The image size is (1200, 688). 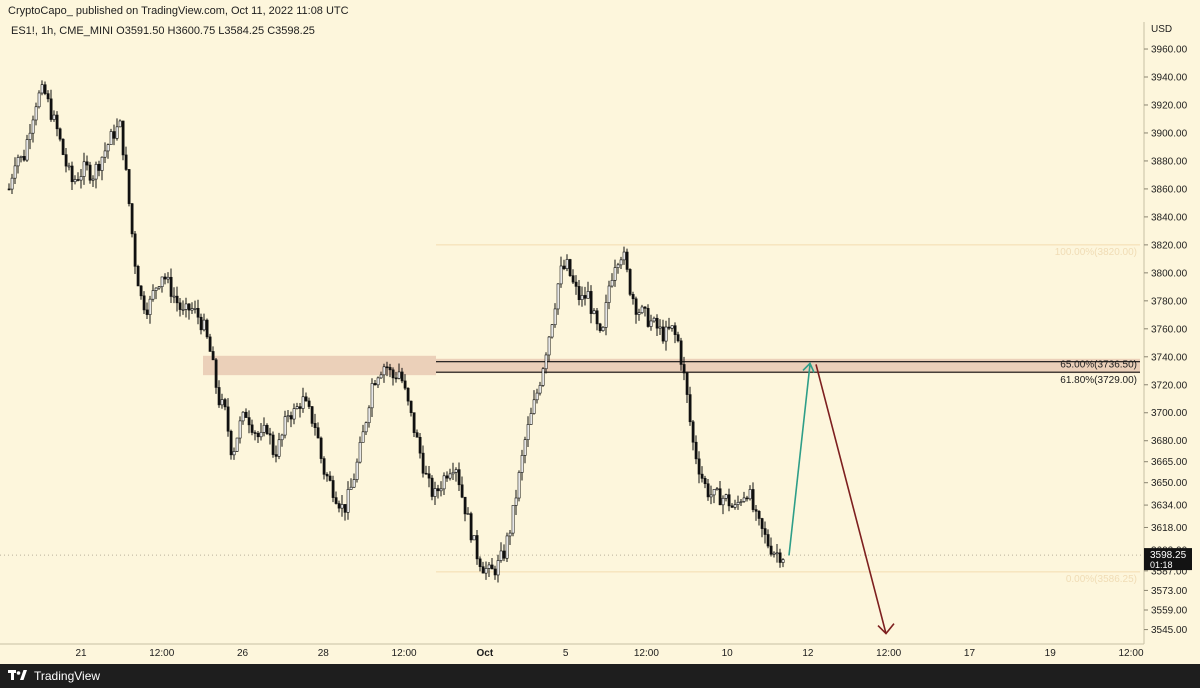 I want to click on price-tick-label: 3650.00, so click(x=1169, y=483).